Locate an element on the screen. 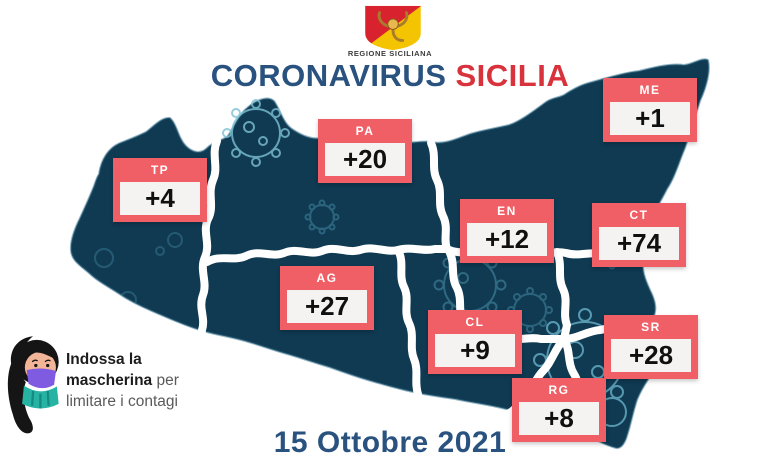 Image resolution: width=780 pixels, height=470 pixels. province-value: +28 is located at coordinates (651, 355).